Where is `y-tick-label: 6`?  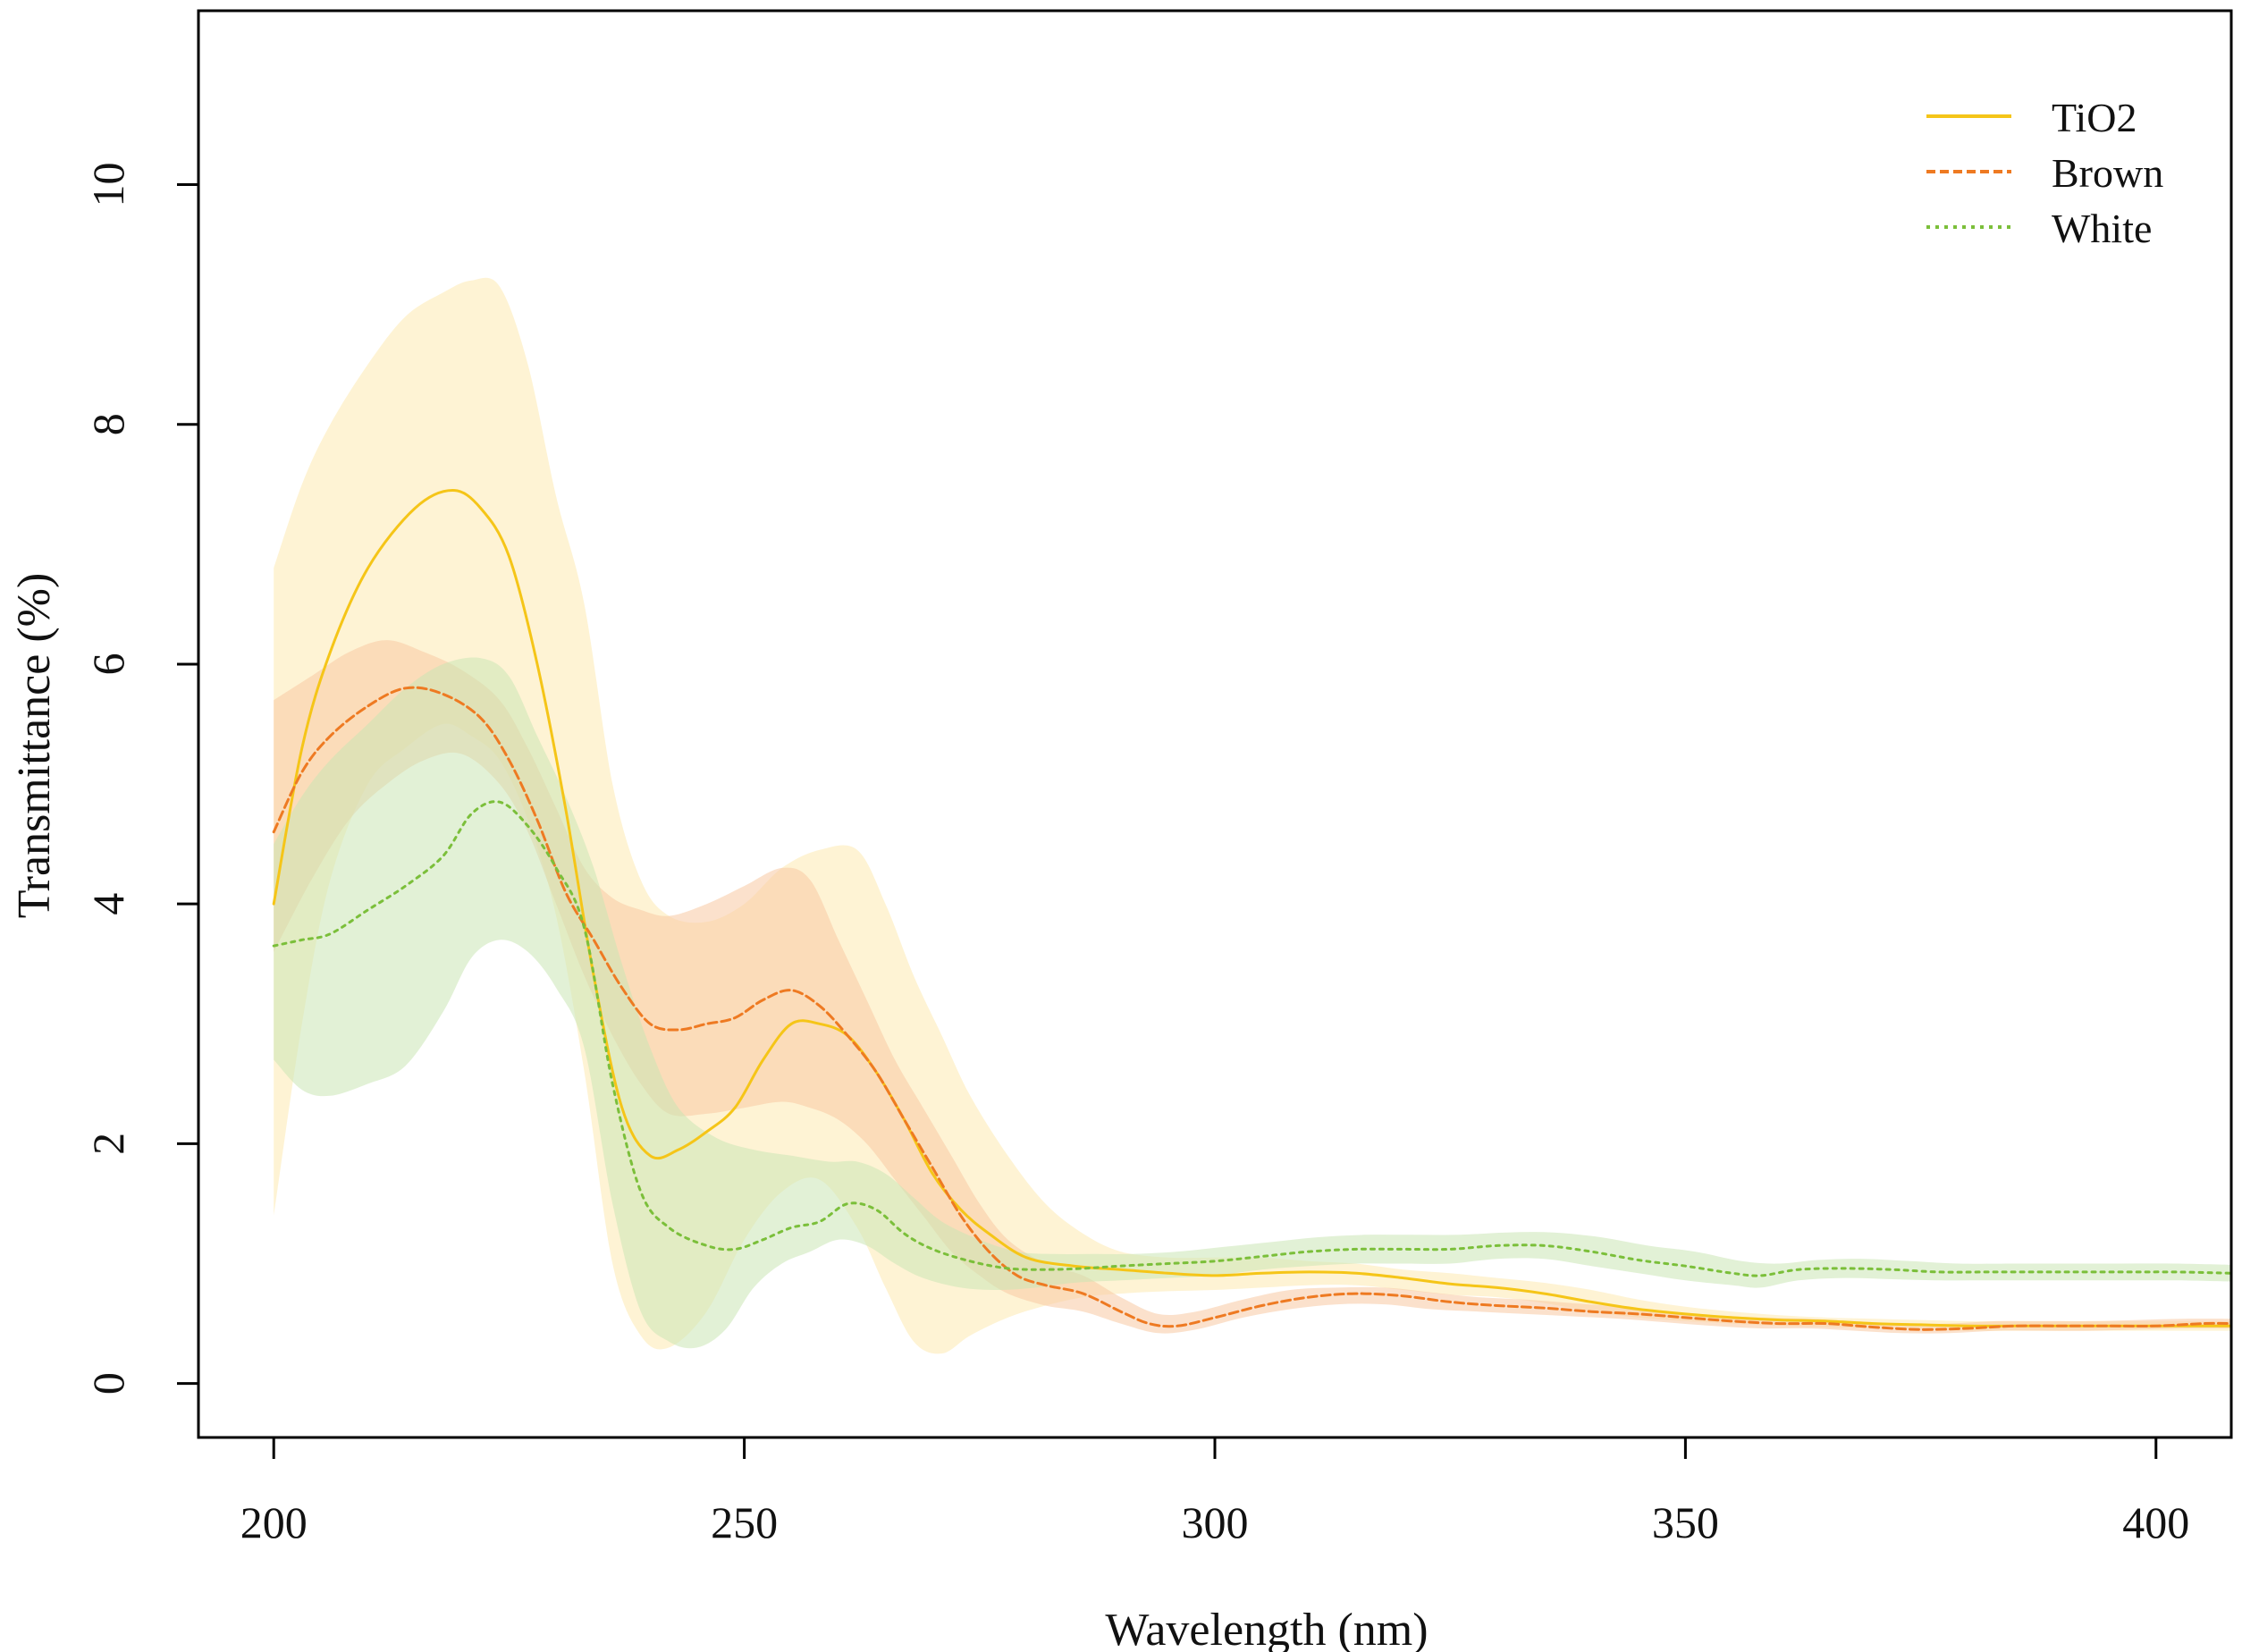
y-tick-label: 6 is located at coordinates (108, 664).